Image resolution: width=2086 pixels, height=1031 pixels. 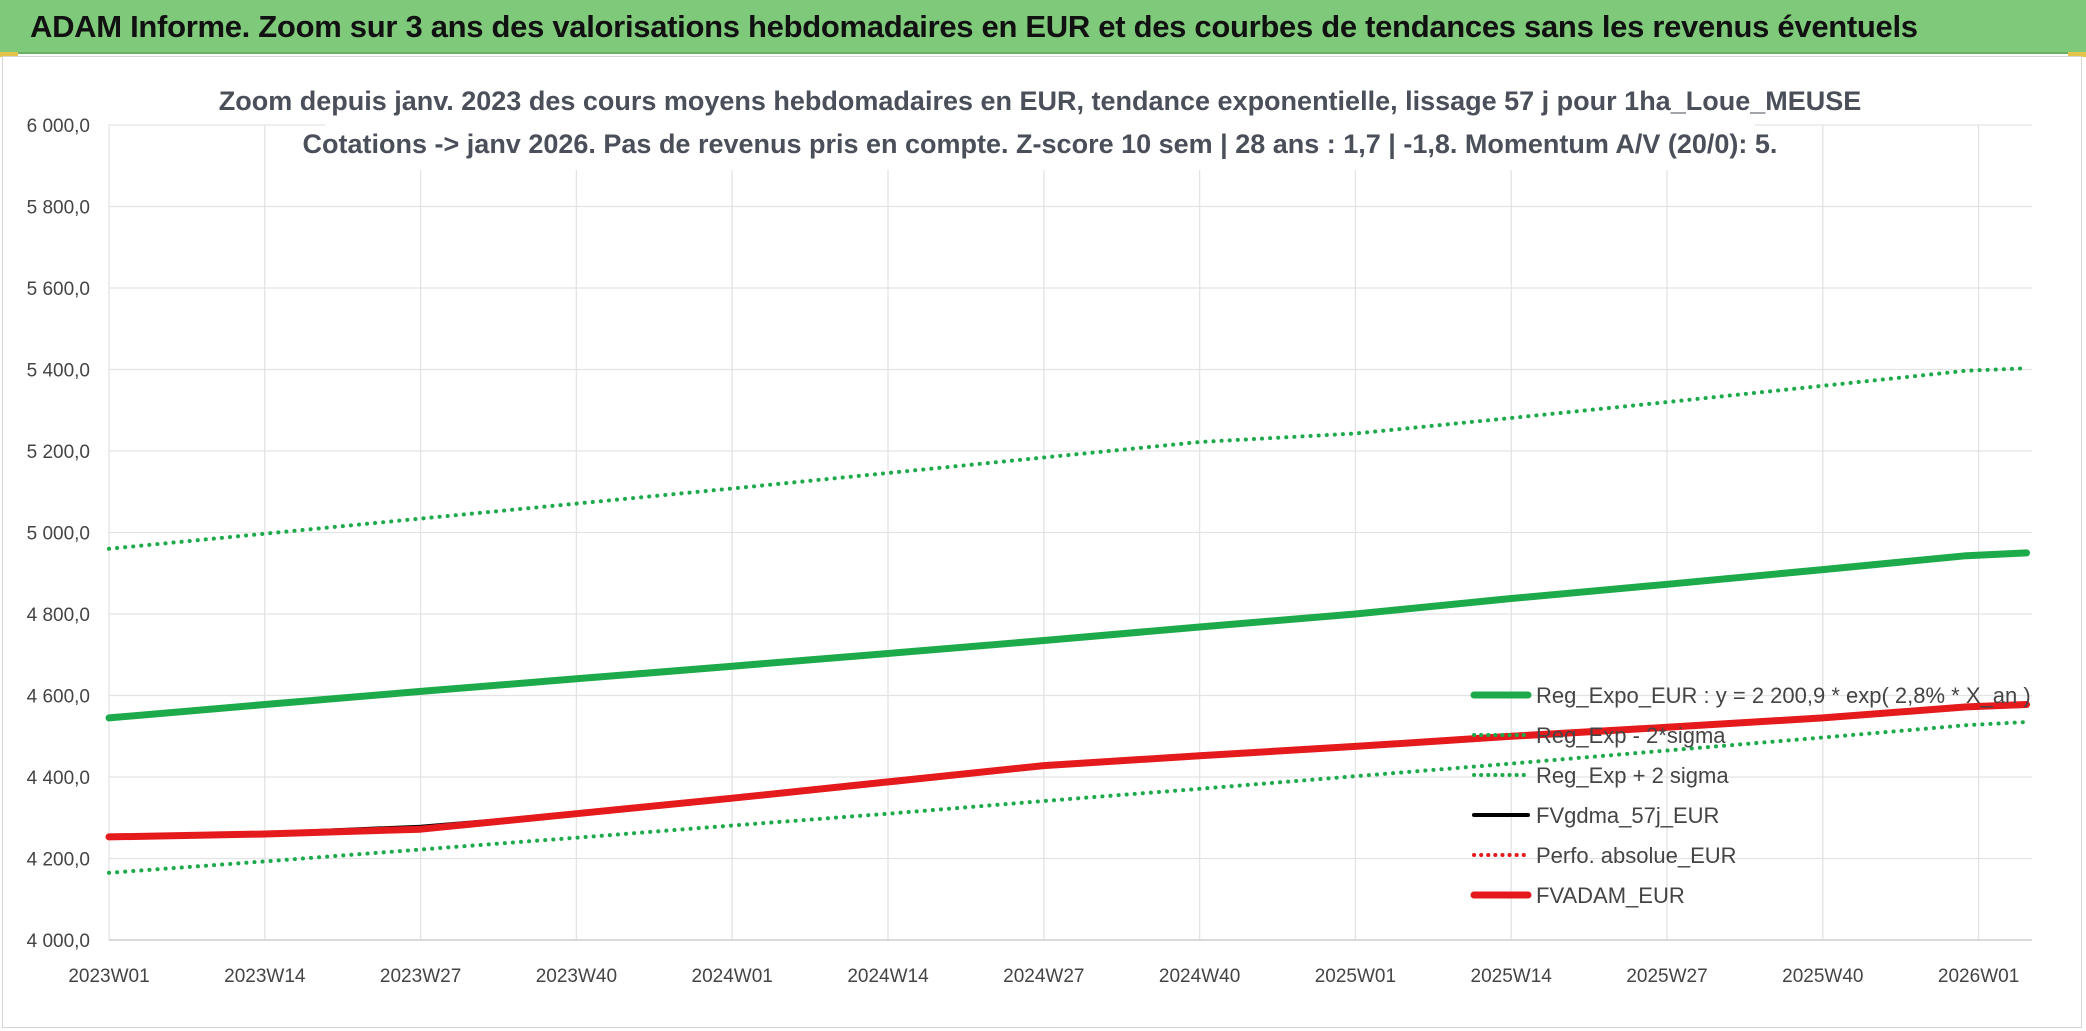 I want to click on x-tick-label: 2023W27, so click(x=420, y=976).